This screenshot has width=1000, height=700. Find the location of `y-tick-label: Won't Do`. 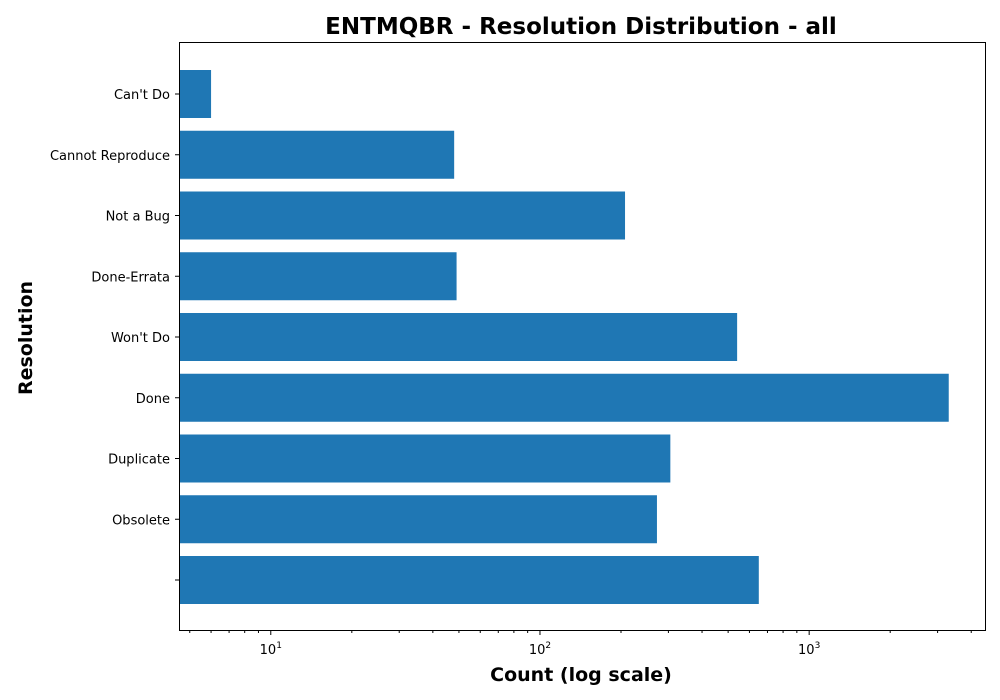

y-tick-label: Won't Do is located at coordinates (140, 338).